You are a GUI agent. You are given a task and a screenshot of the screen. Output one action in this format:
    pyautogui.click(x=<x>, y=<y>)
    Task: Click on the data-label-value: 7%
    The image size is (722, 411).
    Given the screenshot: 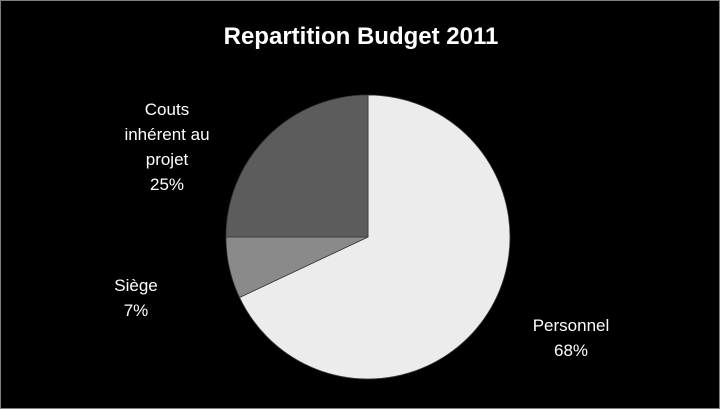 What is the action you would take?
    pyautogui.click(x=136, y=310)
    